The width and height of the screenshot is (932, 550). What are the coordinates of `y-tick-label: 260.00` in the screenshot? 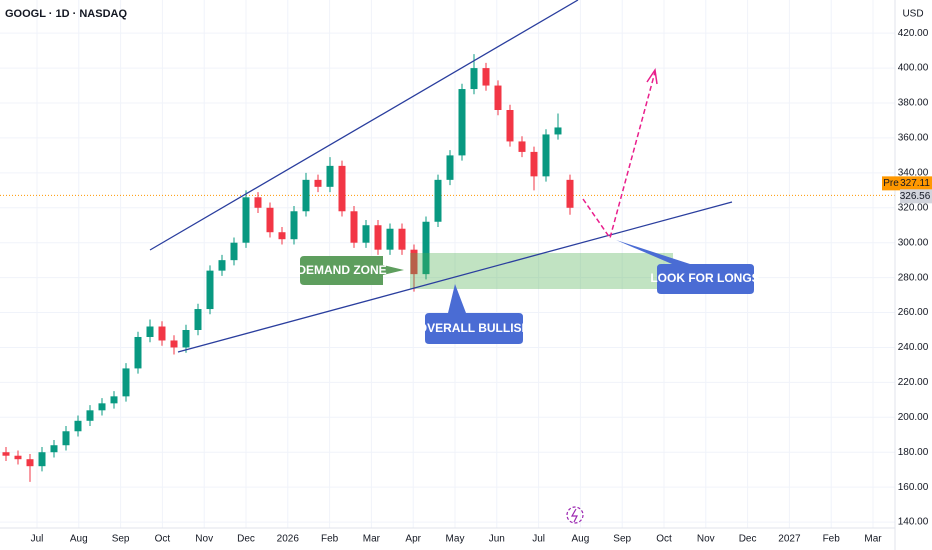 It's located at (913, 312).